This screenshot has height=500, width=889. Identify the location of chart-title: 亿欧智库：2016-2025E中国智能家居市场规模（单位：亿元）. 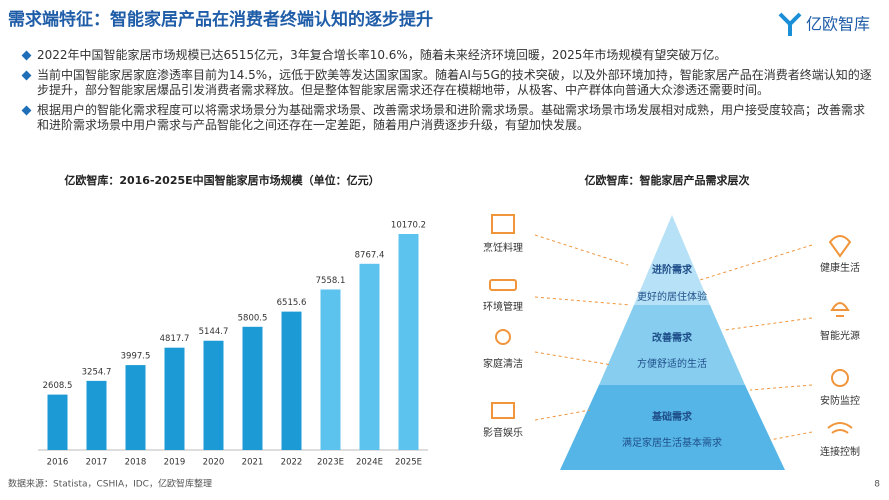
(221, 180).